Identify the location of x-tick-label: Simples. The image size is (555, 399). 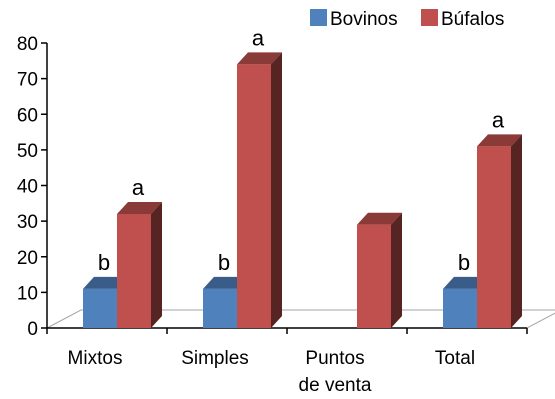
(215, 358).